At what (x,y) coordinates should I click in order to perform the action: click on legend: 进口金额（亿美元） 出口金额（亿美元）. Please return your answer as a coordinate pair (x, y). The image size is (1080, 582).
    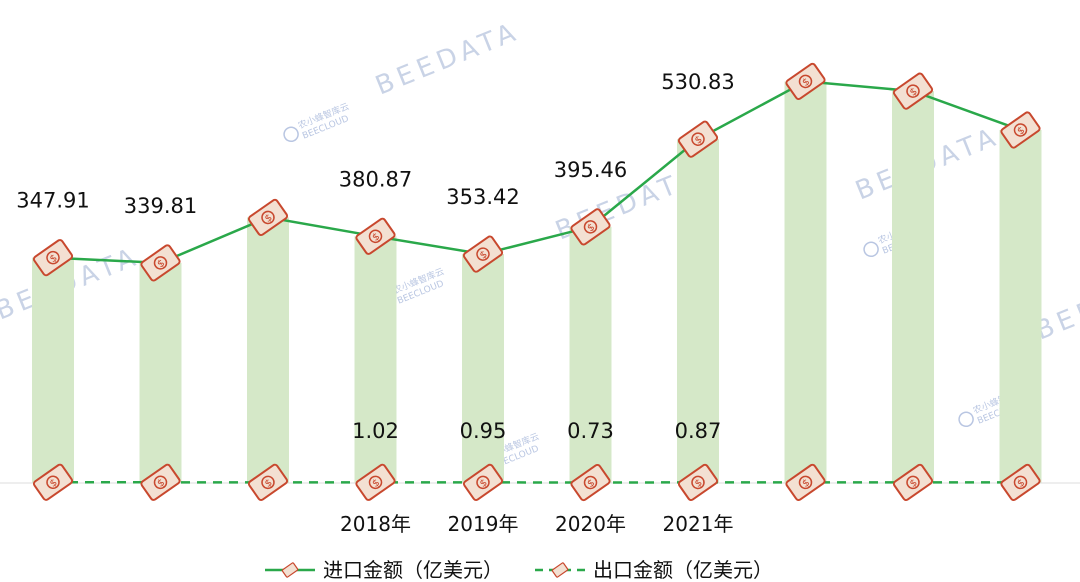
    Looking at the image, I should click on (519, 570).